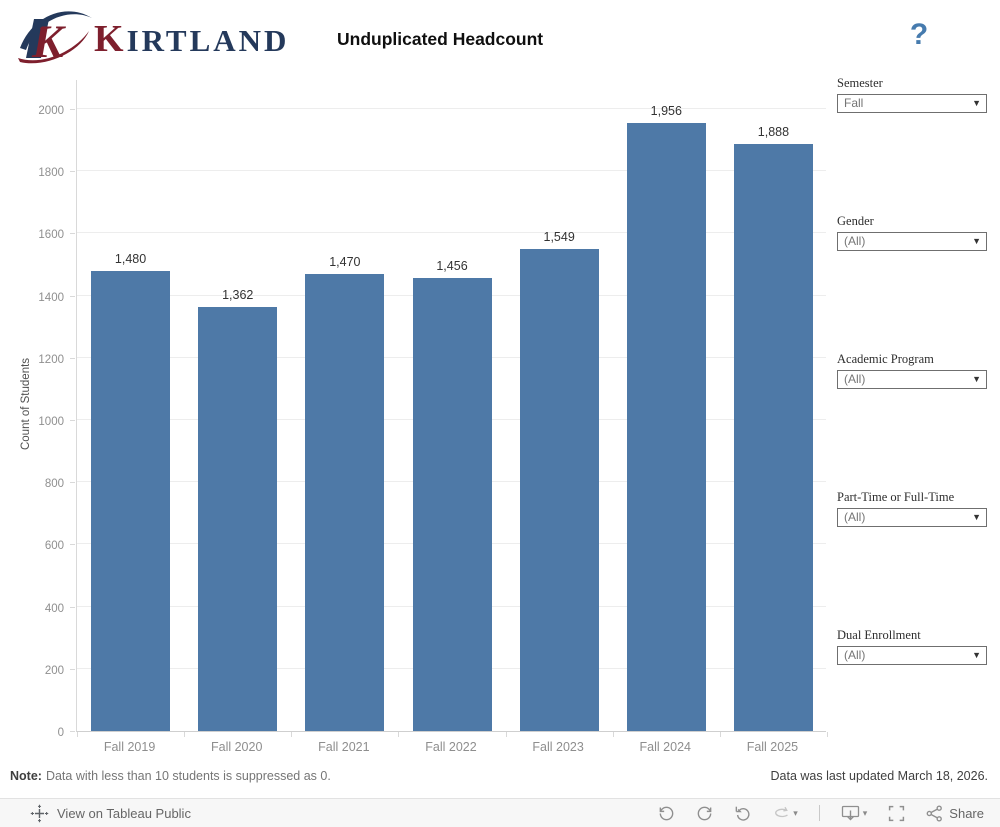  I want to click on y-tick-label: 2000, so click(51, 111).